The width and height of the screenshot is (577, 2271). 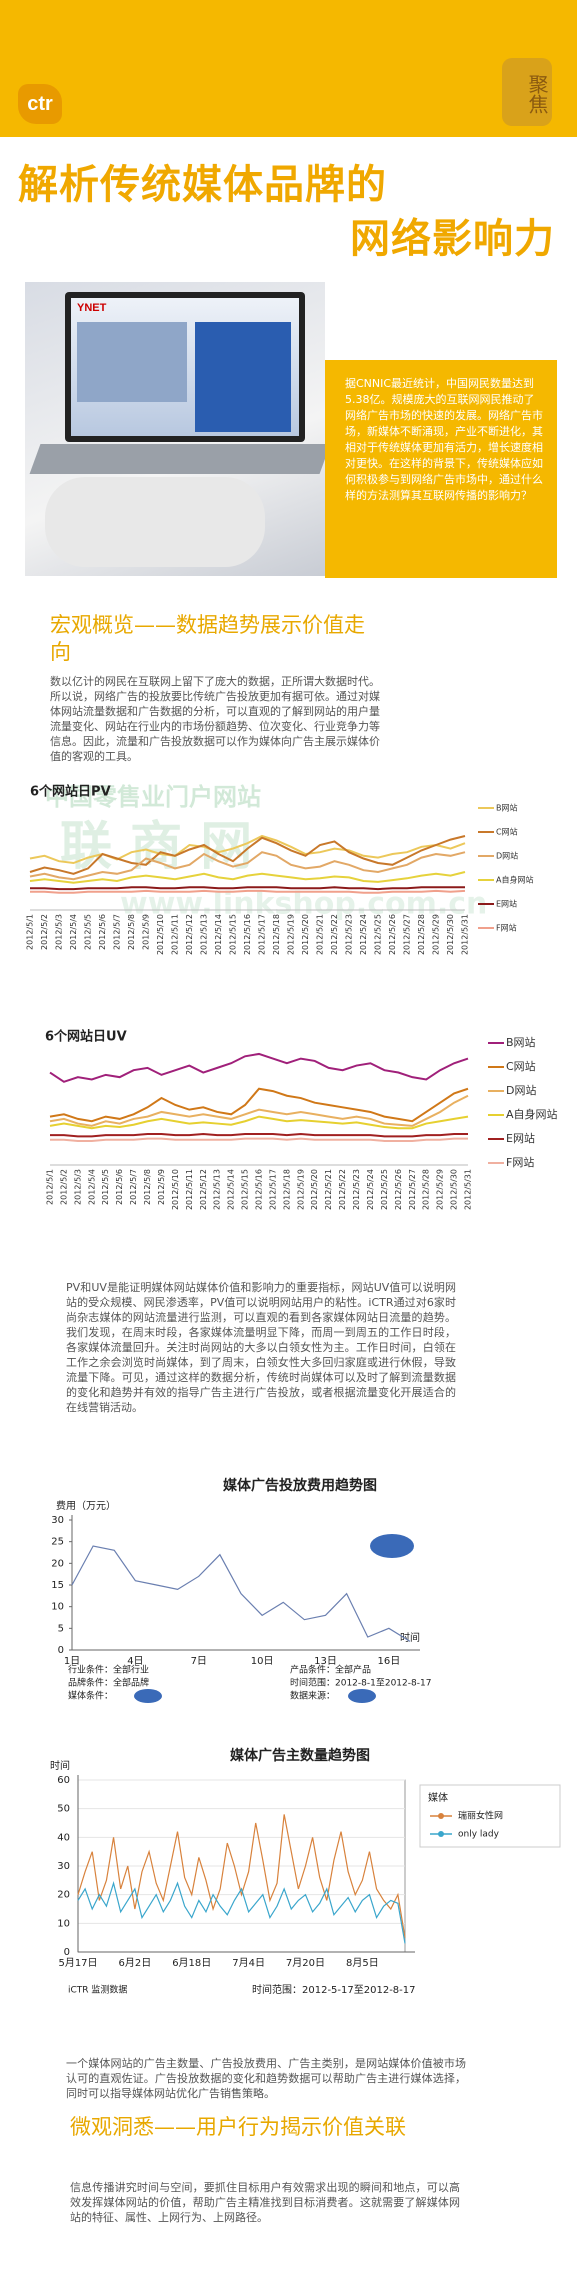 What do you see at coordinates (86, 1037) in the screenshot?
I see `chart-title: 6个网站日UV` at bounding box center [86, 1037].